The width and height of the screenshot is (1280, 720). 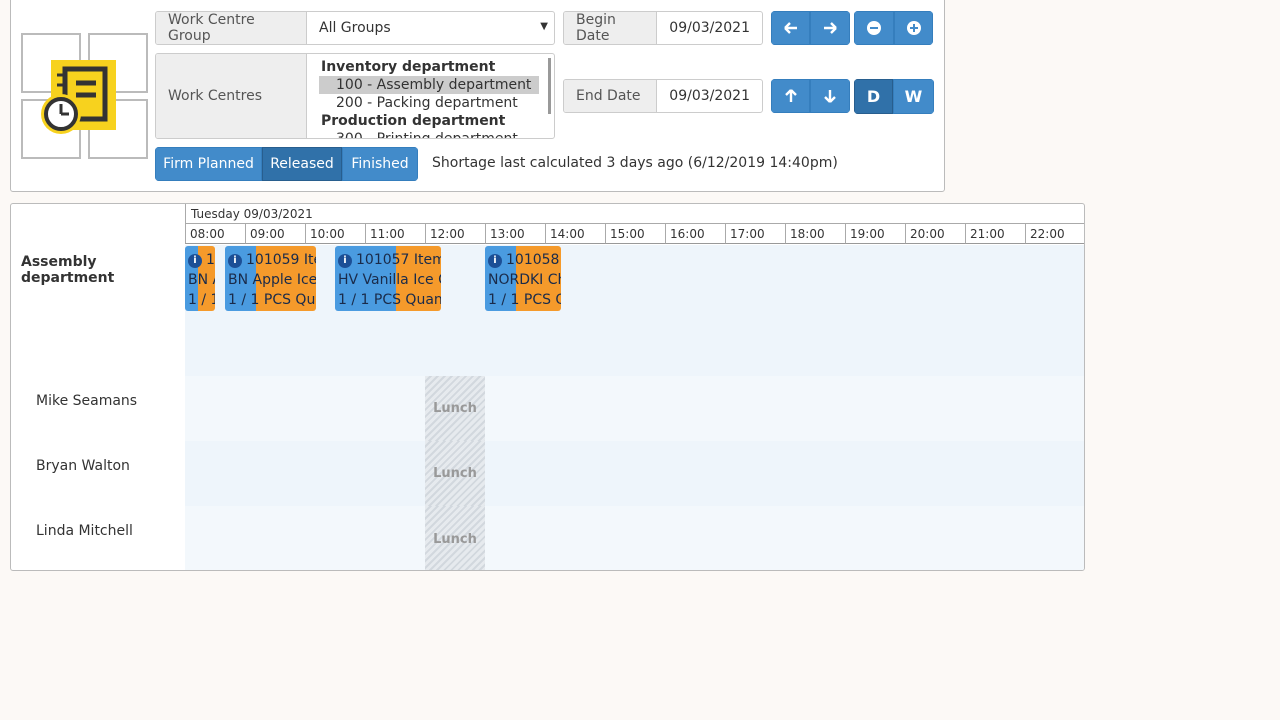 I want to click on work-centre-option: 200 - Packing department, so click(x=427, y=103).